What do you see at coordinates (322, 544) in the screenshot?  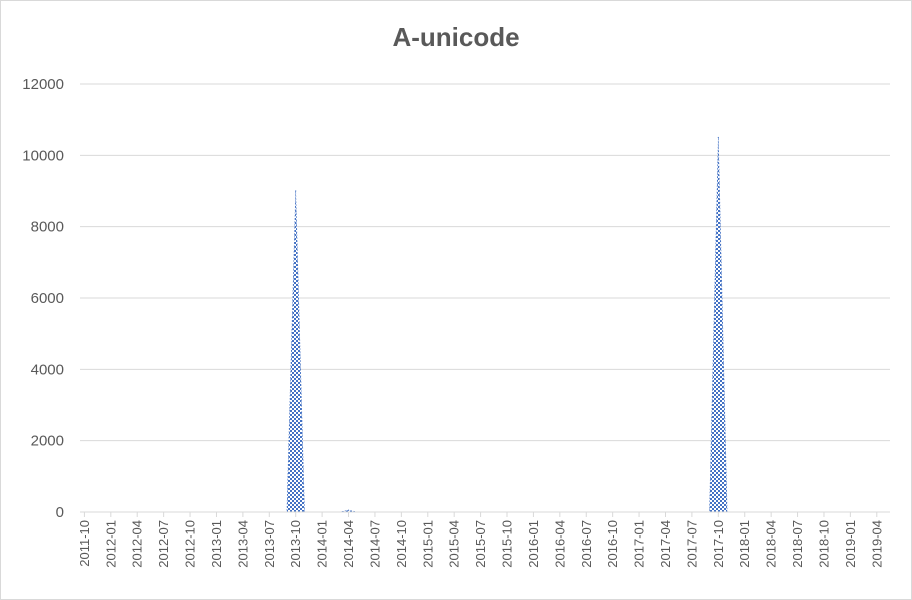 I see `x-tick-label: 2014-01` at bounding box center [322, 544].